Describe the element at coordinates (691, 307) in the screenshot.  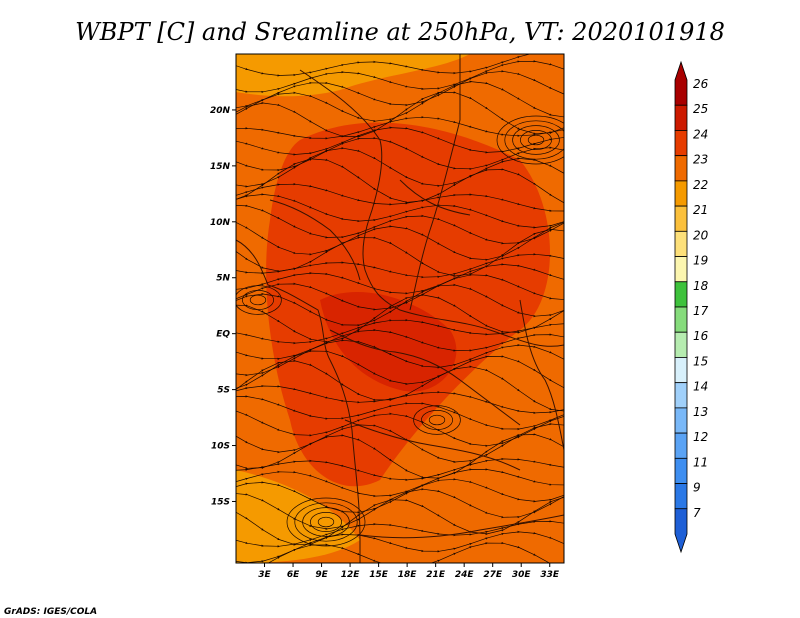
I see `colorbar: 26 25 24 23 22 21 20 19 18 17 16 15 14 13 12 11 9 7` at that location.